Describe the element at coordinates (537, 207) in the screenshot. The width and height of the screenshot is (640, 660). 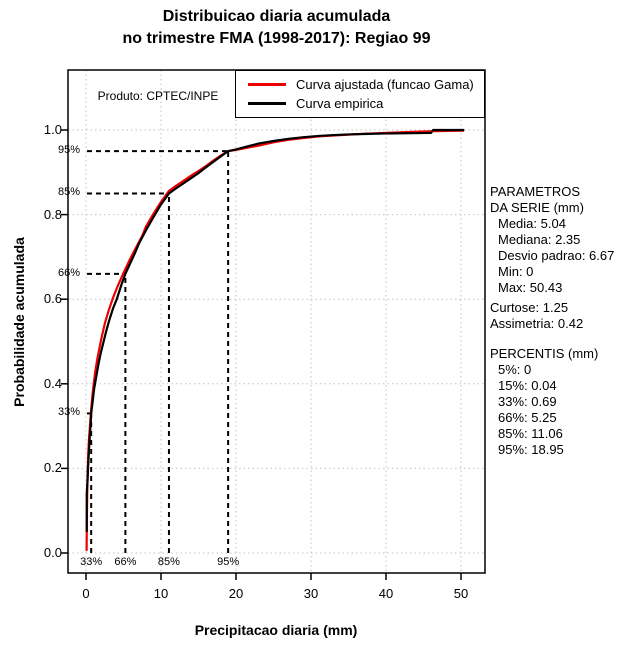
I see `side-panel-line: DA SERIE (mm)` at that location.